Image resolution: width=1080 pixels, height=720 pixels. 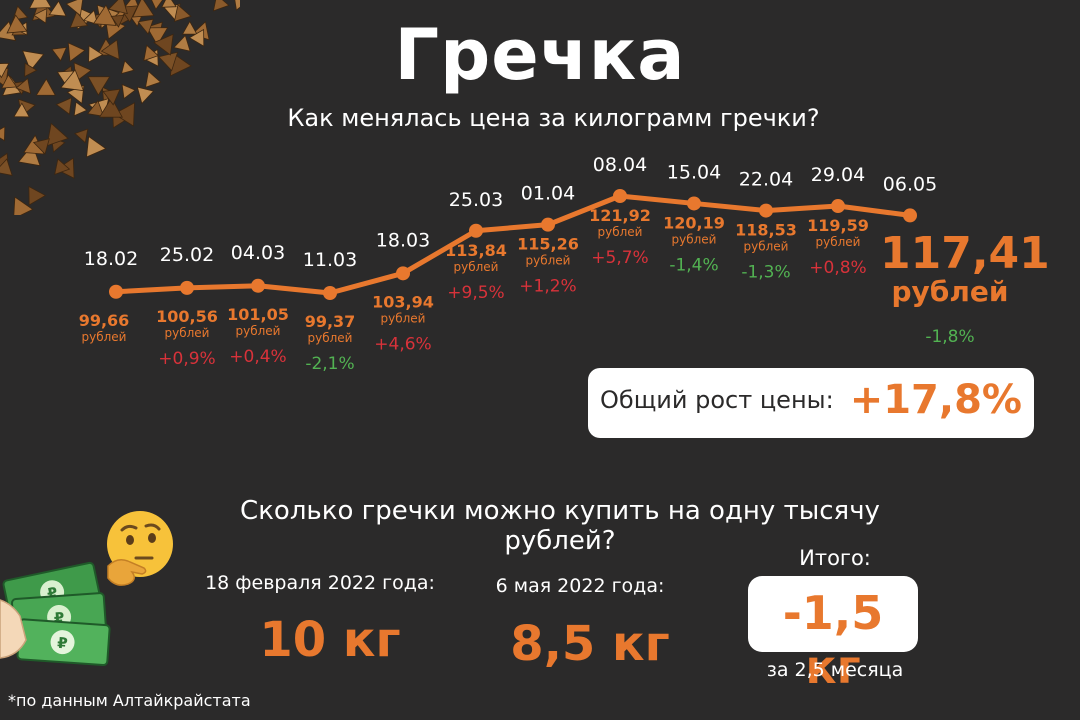 I want to click on total-growth-label: Общий рост цены:, so click(x=717, y=400).